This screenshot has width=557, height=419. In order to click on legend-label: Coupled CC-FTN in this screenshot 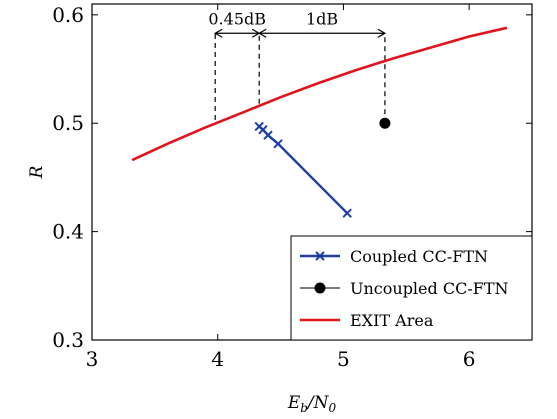, I will do `click(419, 256)`.